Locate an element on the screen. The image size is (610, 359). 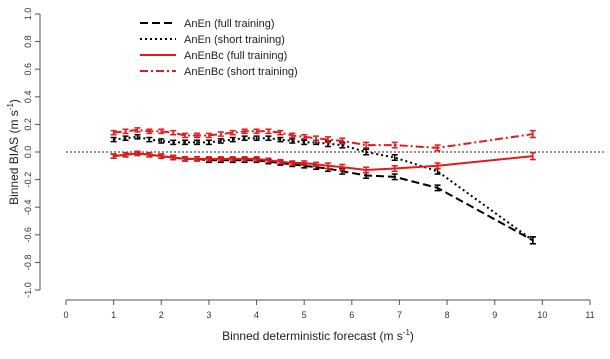
legend-item: AnEn (short training) is located at coordinates (212, 40).